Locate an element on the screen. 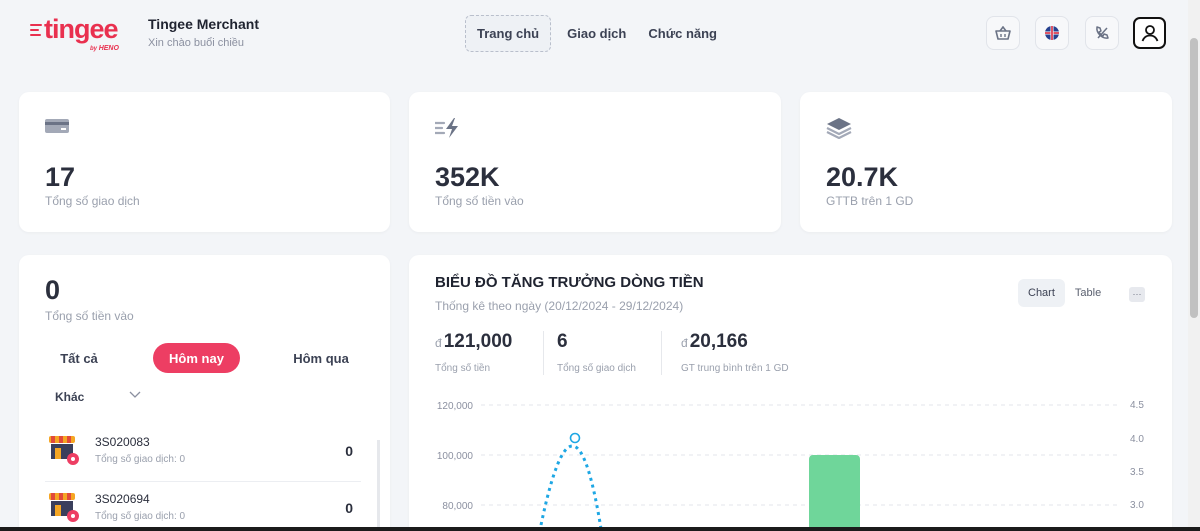 The width and height of the screenshot is (1200, 531). phone-icon is located at coordinates (1102, 32).